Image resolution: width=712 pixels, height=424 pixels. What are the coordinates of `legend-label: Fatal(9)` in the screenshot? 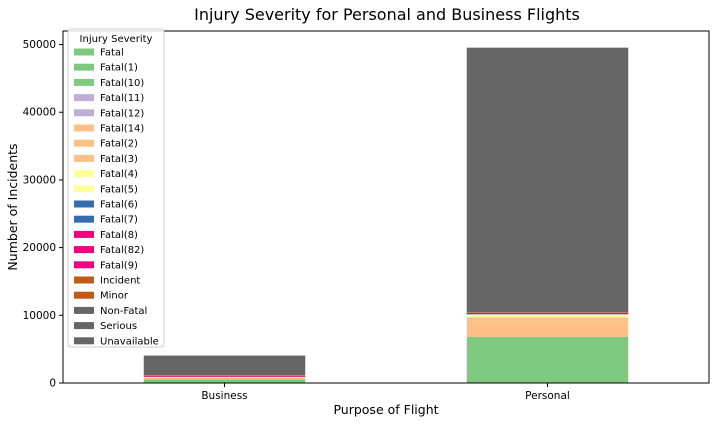 It's located at (119, 265).